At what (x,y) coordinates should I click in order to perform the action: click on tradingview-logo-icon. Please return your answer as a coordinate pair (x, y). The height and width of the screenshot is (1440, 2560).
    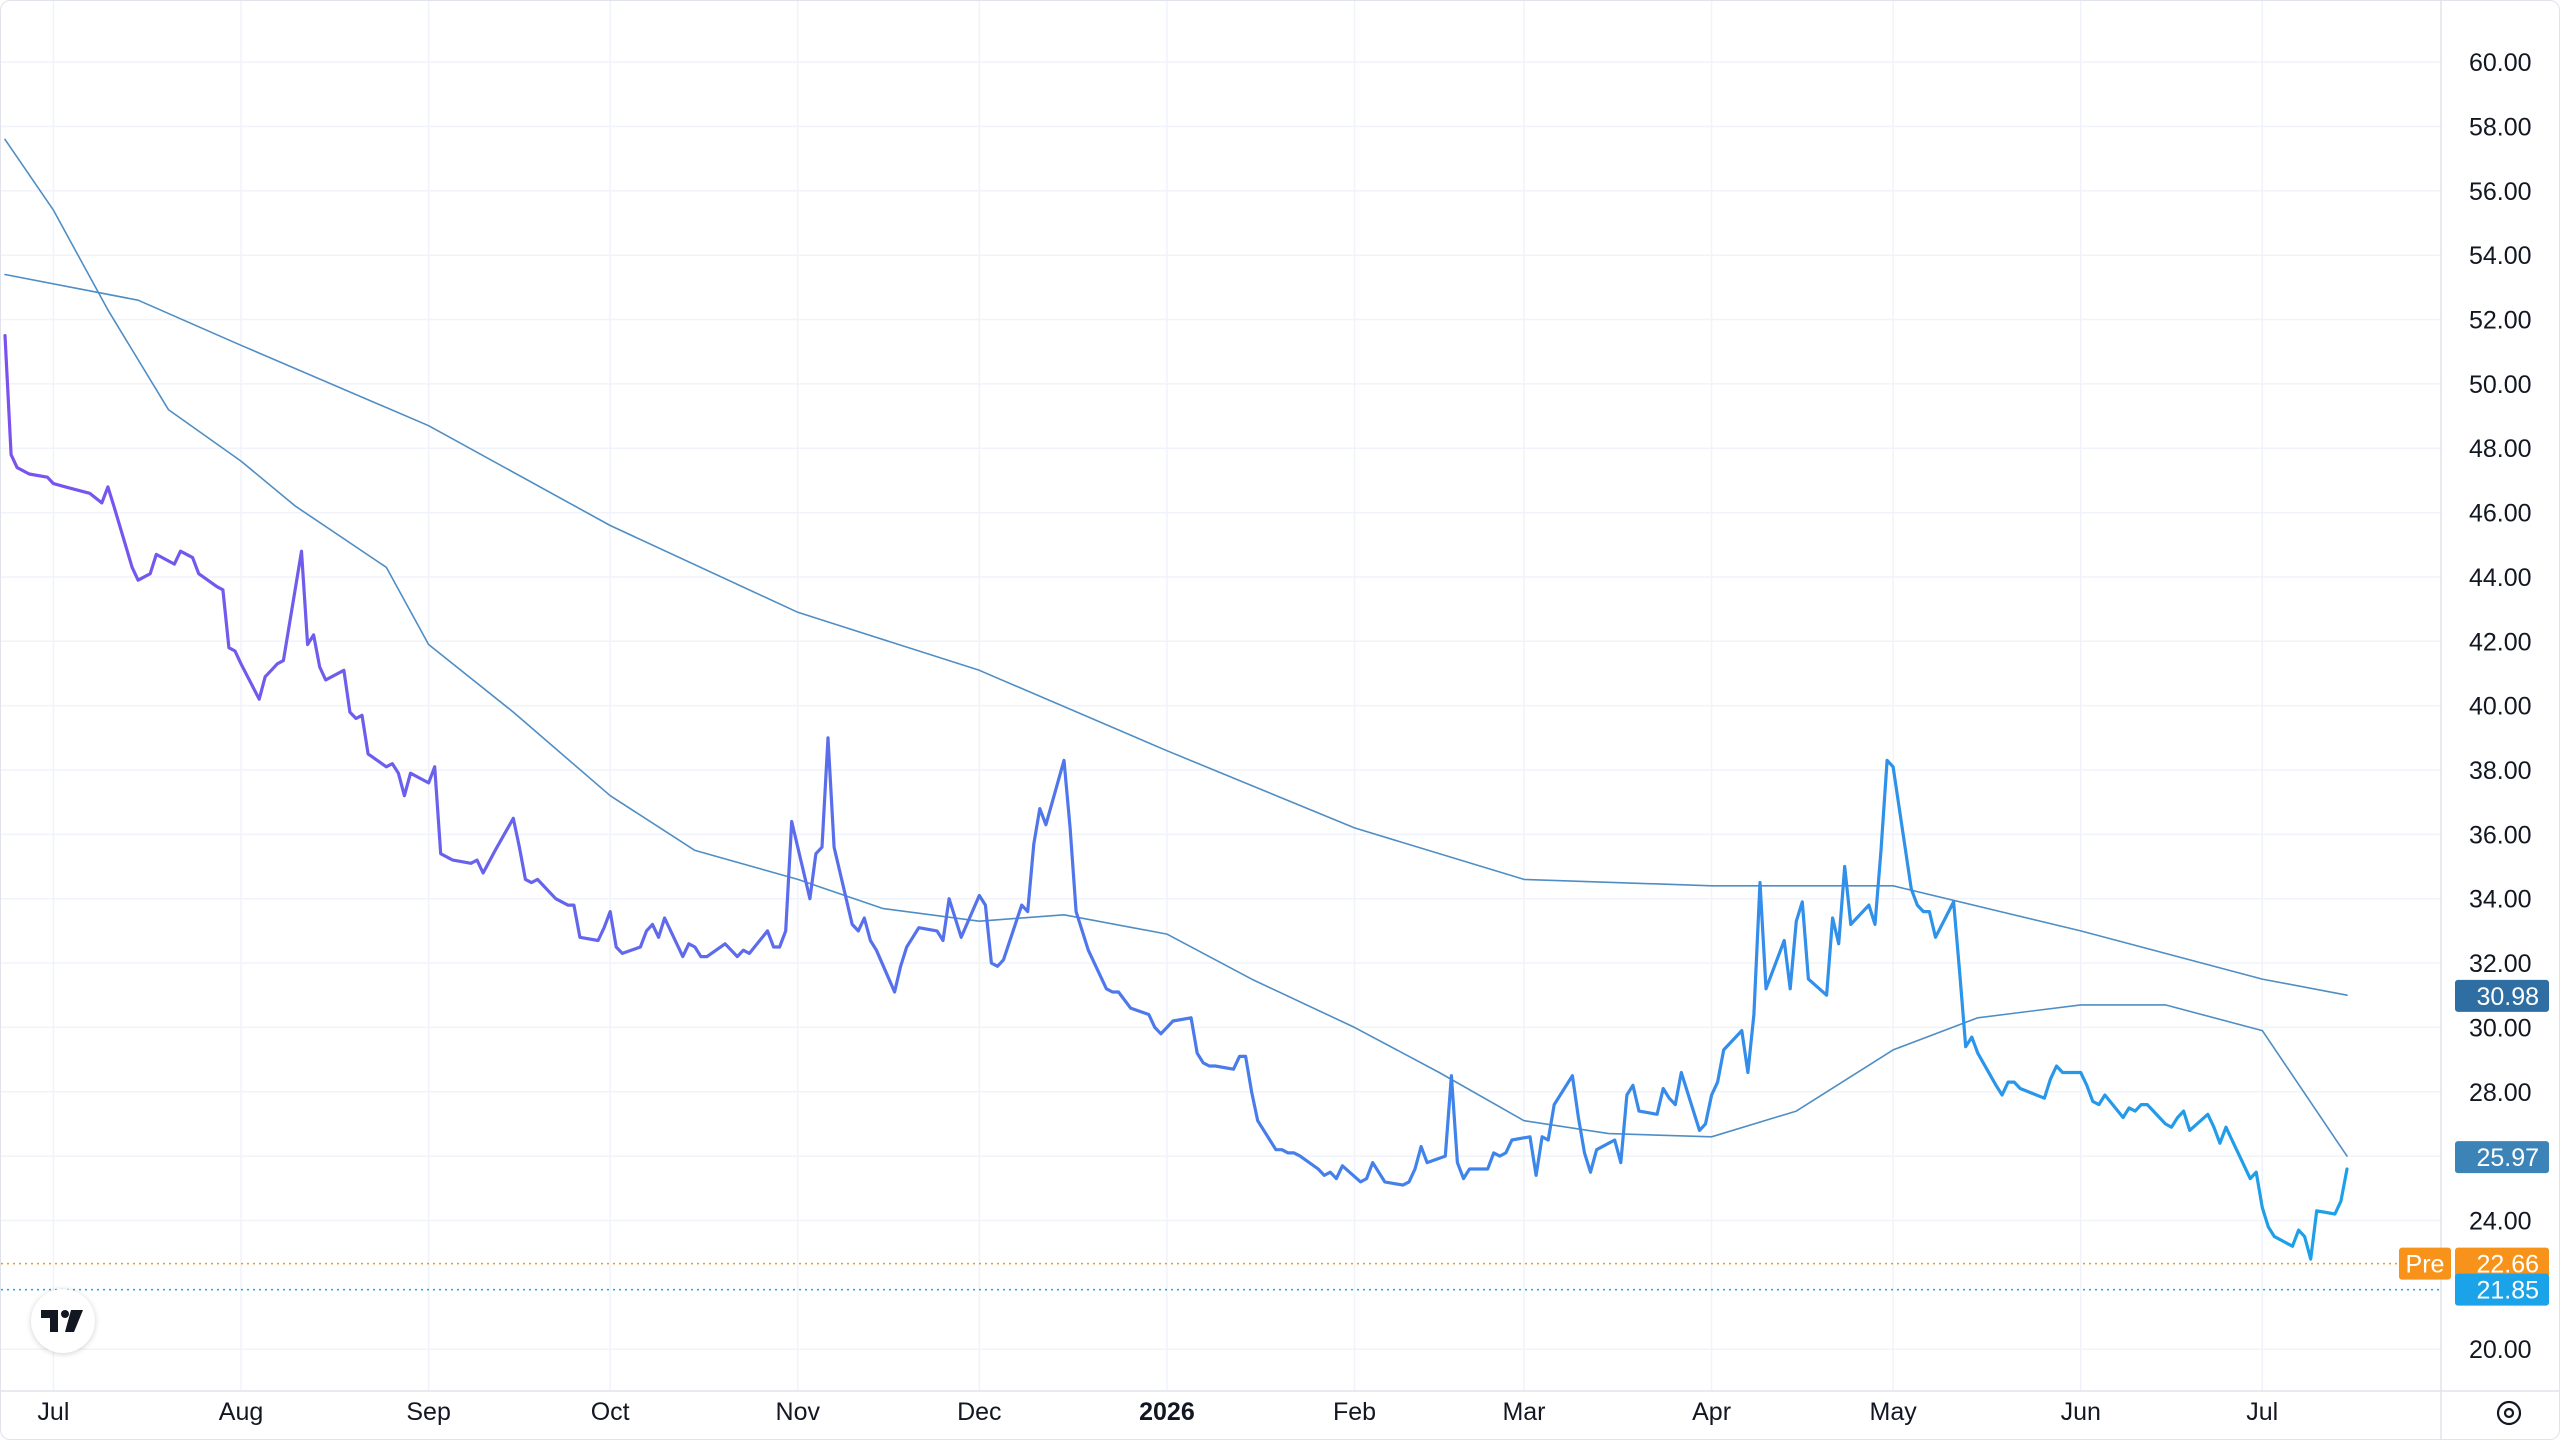
    Looking at the image, I should click on (62, 1321).